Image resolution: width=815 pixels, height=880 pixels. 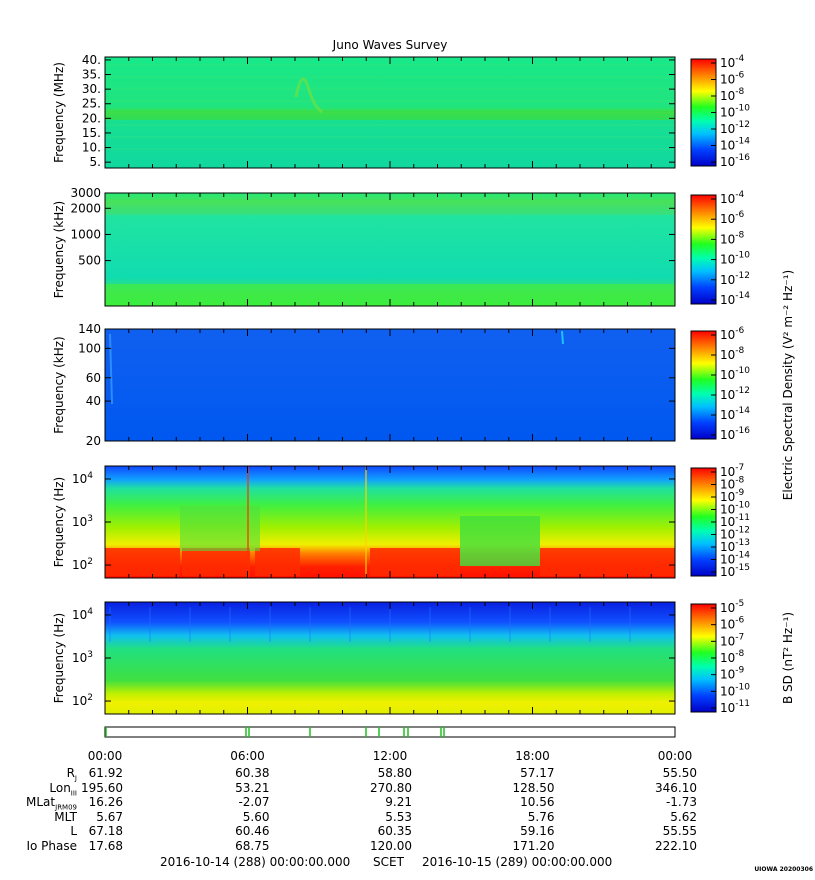 I want to click on start-time: 2016-10-14 (288) 00:00:00.000, so click(x=255, y=862).